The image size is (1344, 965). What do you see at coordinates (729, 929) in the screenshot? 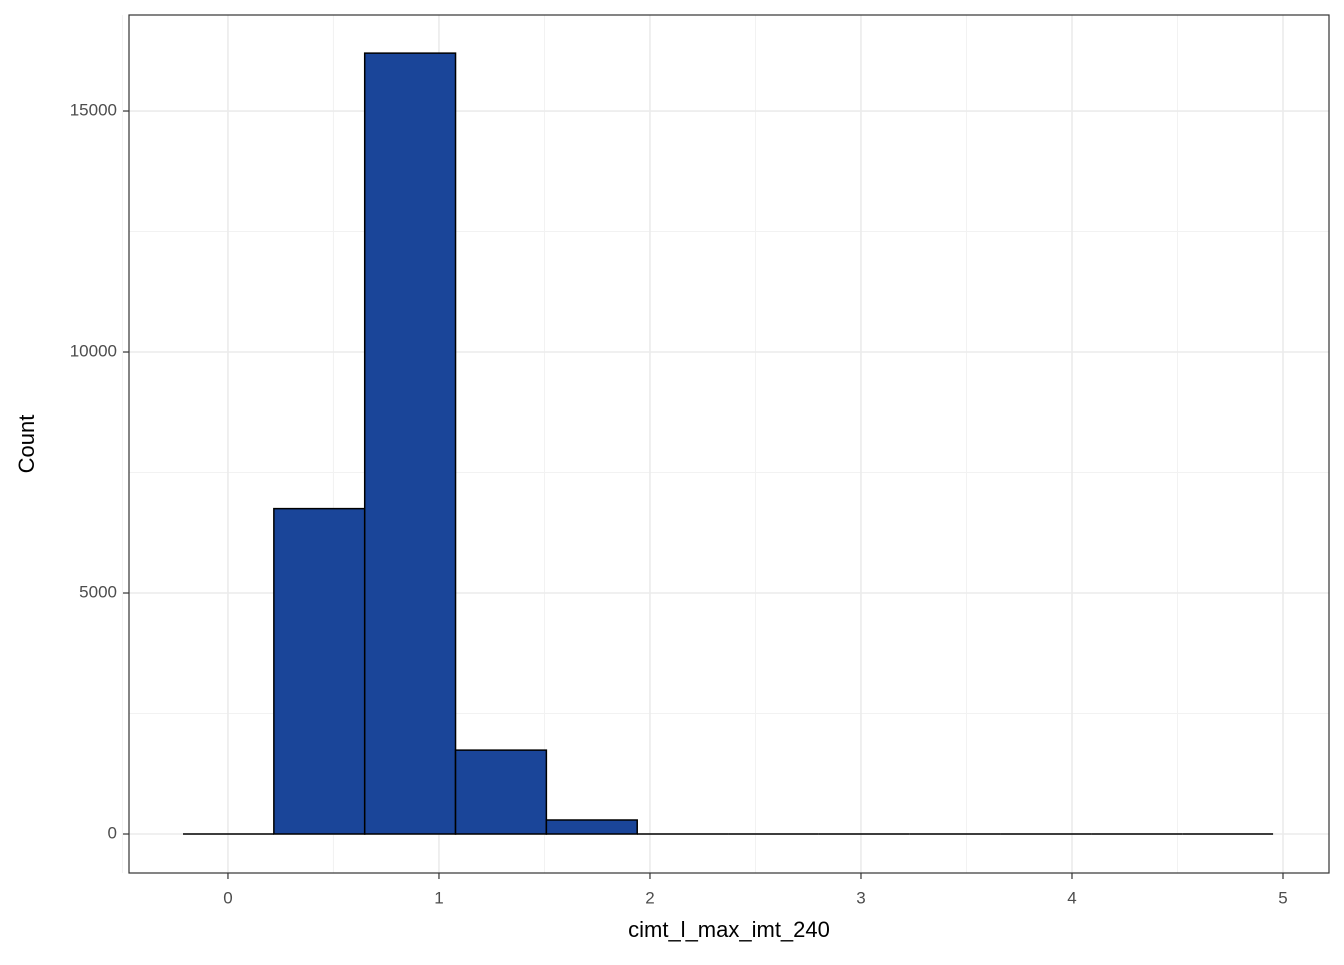
I see `x-axis-title: cimt_l_max_imt_240` at bounding box center [729, 929].